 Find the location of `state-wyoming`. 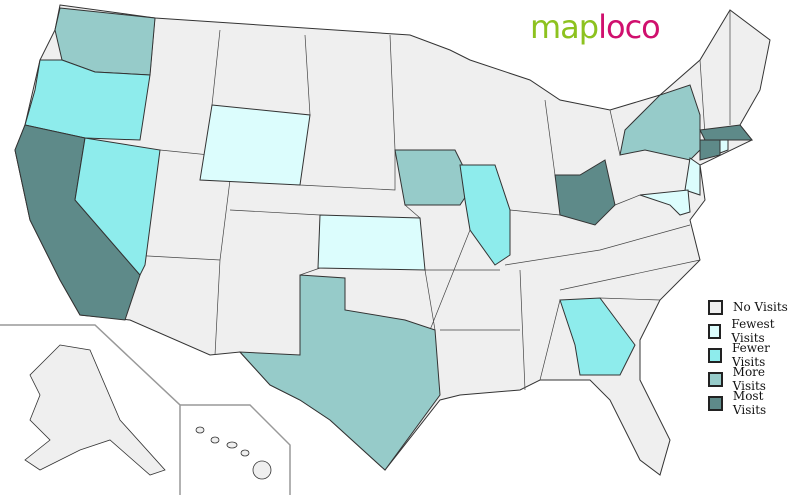

state-wyoming is located at coordinates (255, 145).